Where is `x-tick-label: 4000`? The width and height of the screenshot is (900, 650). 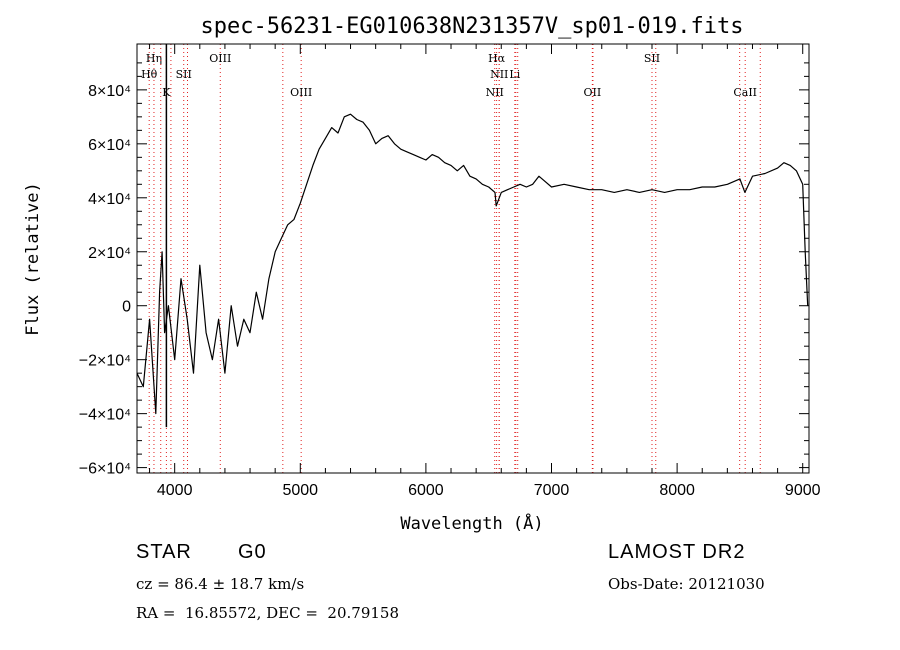 x-tick-label: 4000 is located at coordinates (175, 490).